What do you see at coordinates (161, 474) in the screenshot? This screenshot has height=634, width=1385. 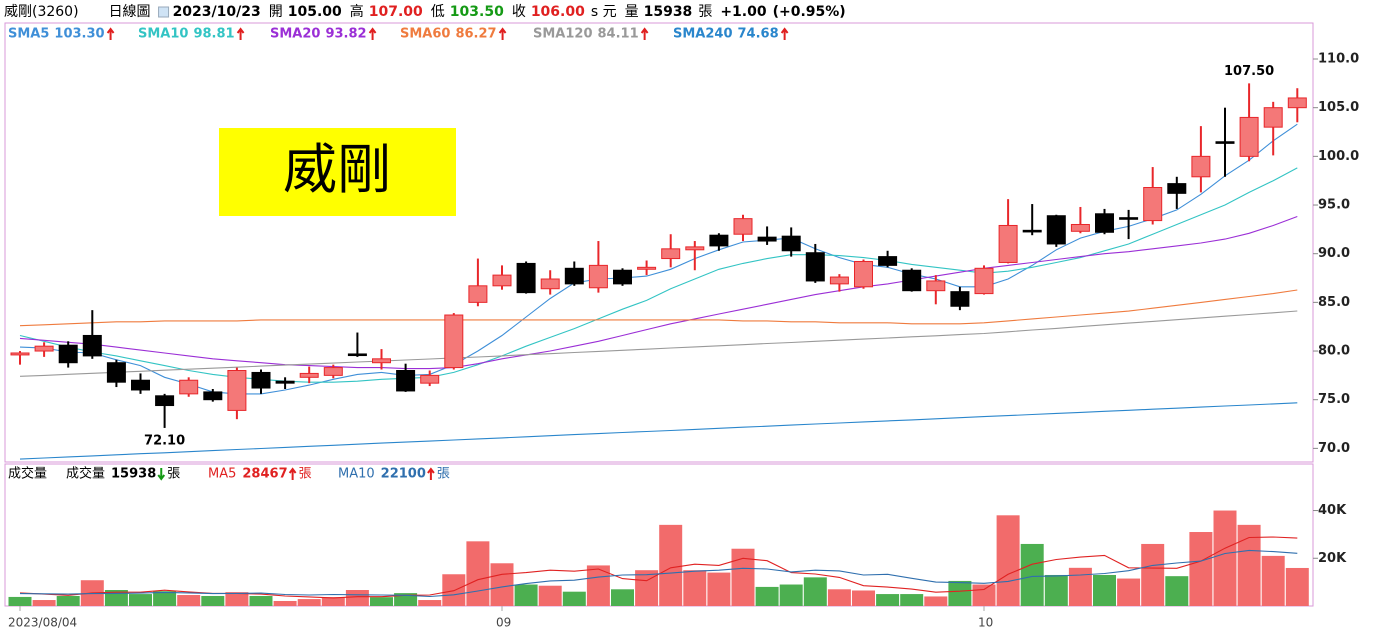 I see `arrow-down` at bounding box center [161, 474].